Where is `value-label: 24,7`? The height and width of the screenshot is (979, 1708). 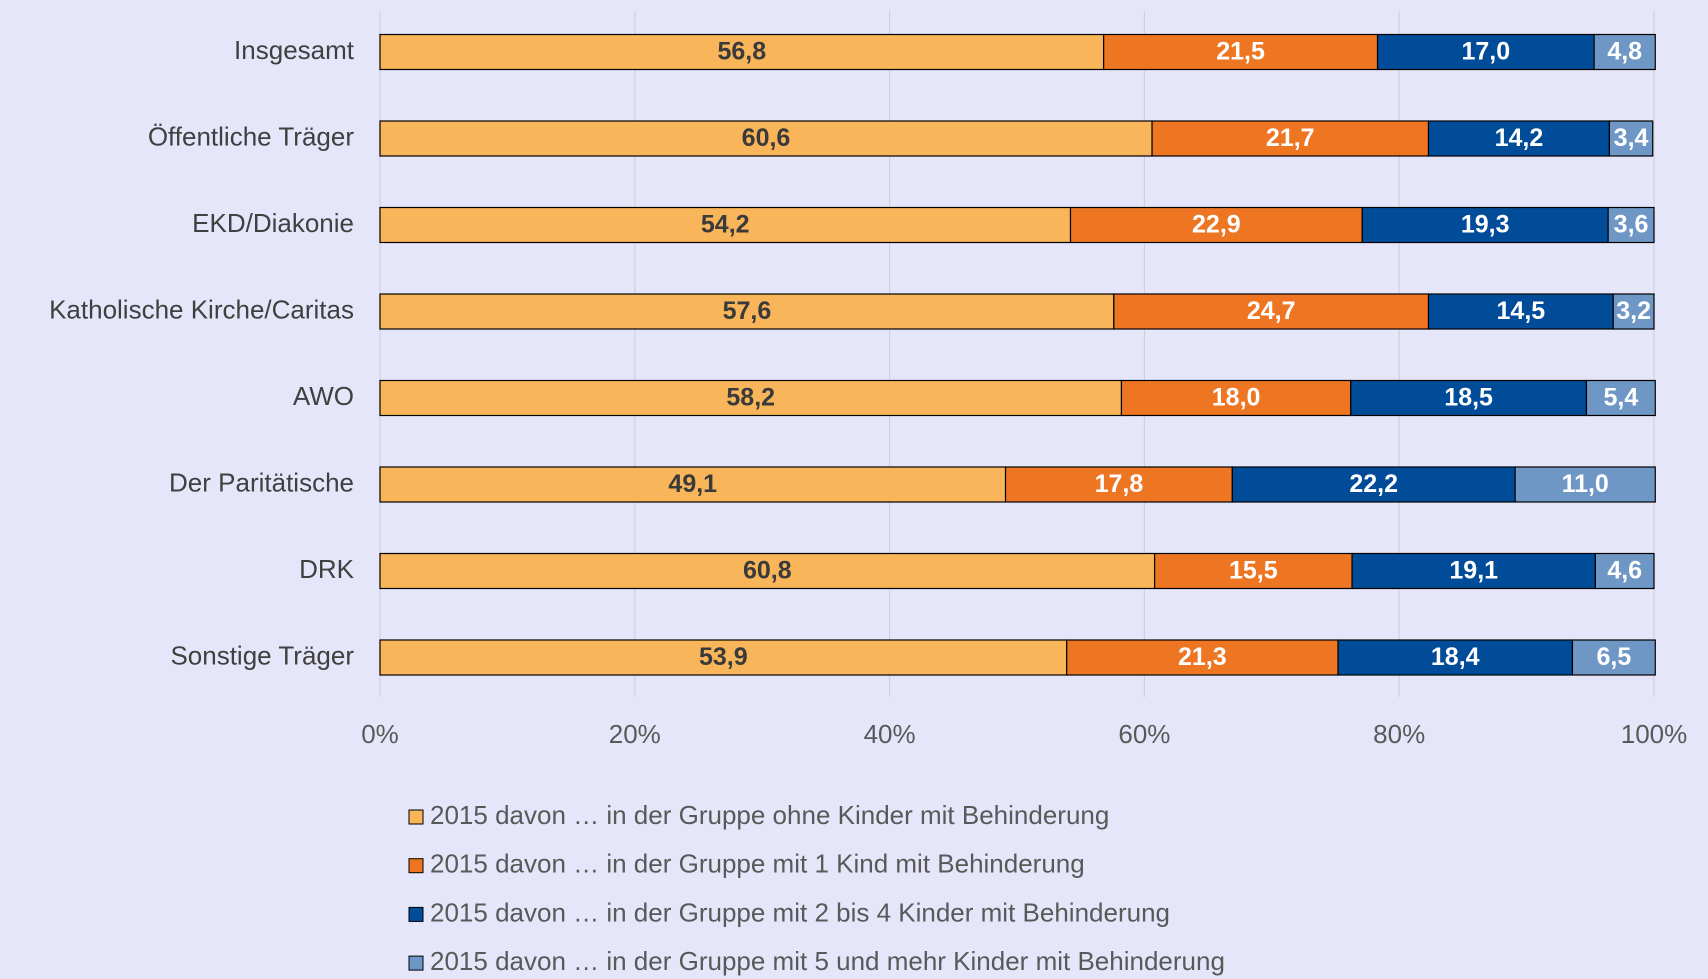 value-label: 24,7 is located at coordinates (1271, 311).